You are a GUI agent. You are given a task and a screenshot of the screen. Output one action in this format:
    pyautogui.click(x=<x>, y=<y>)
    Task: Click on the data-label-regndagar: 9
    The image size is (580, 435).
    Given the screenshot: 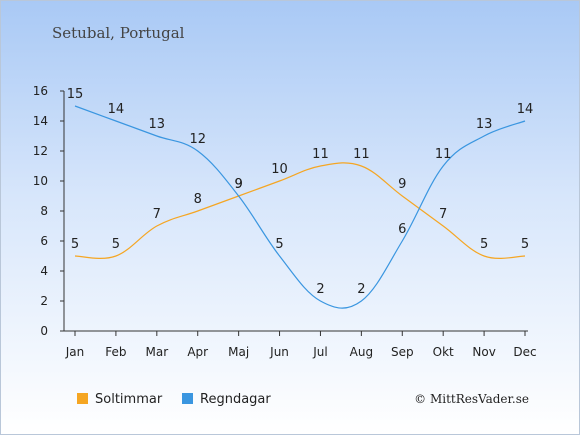 What is the action you would take?
    pyautogui.click(x=238, y=184)
    